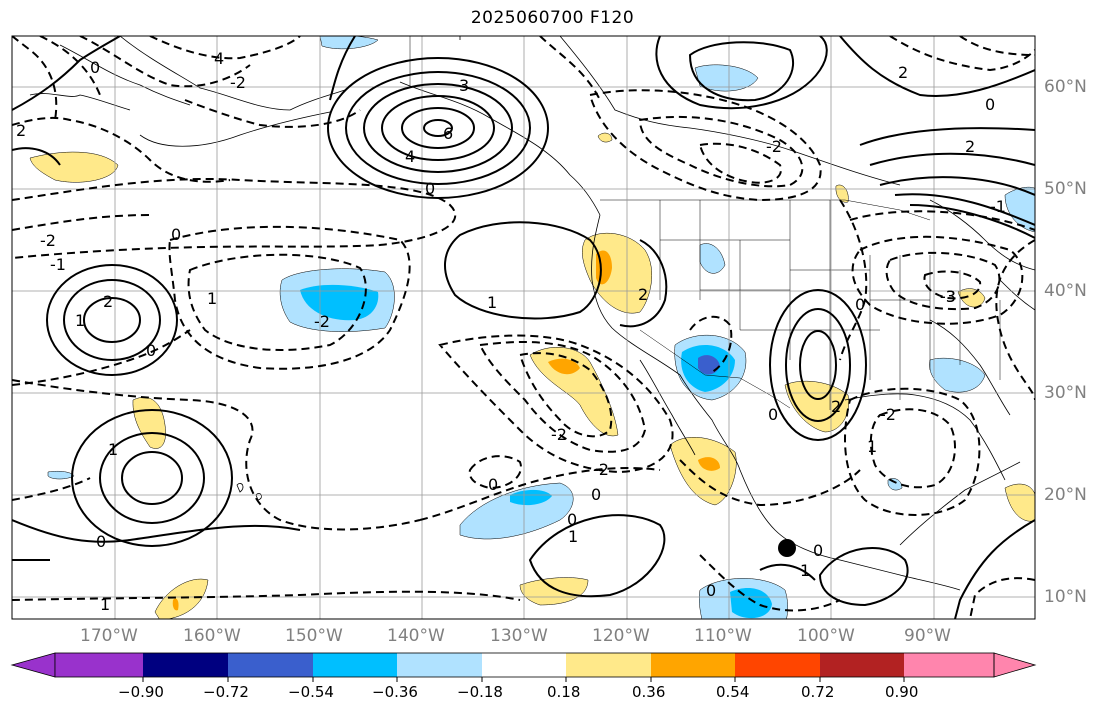  Describe the element at coordinates (927, 636) in the screenshot. I see `lon-label: 90°W` at that location.